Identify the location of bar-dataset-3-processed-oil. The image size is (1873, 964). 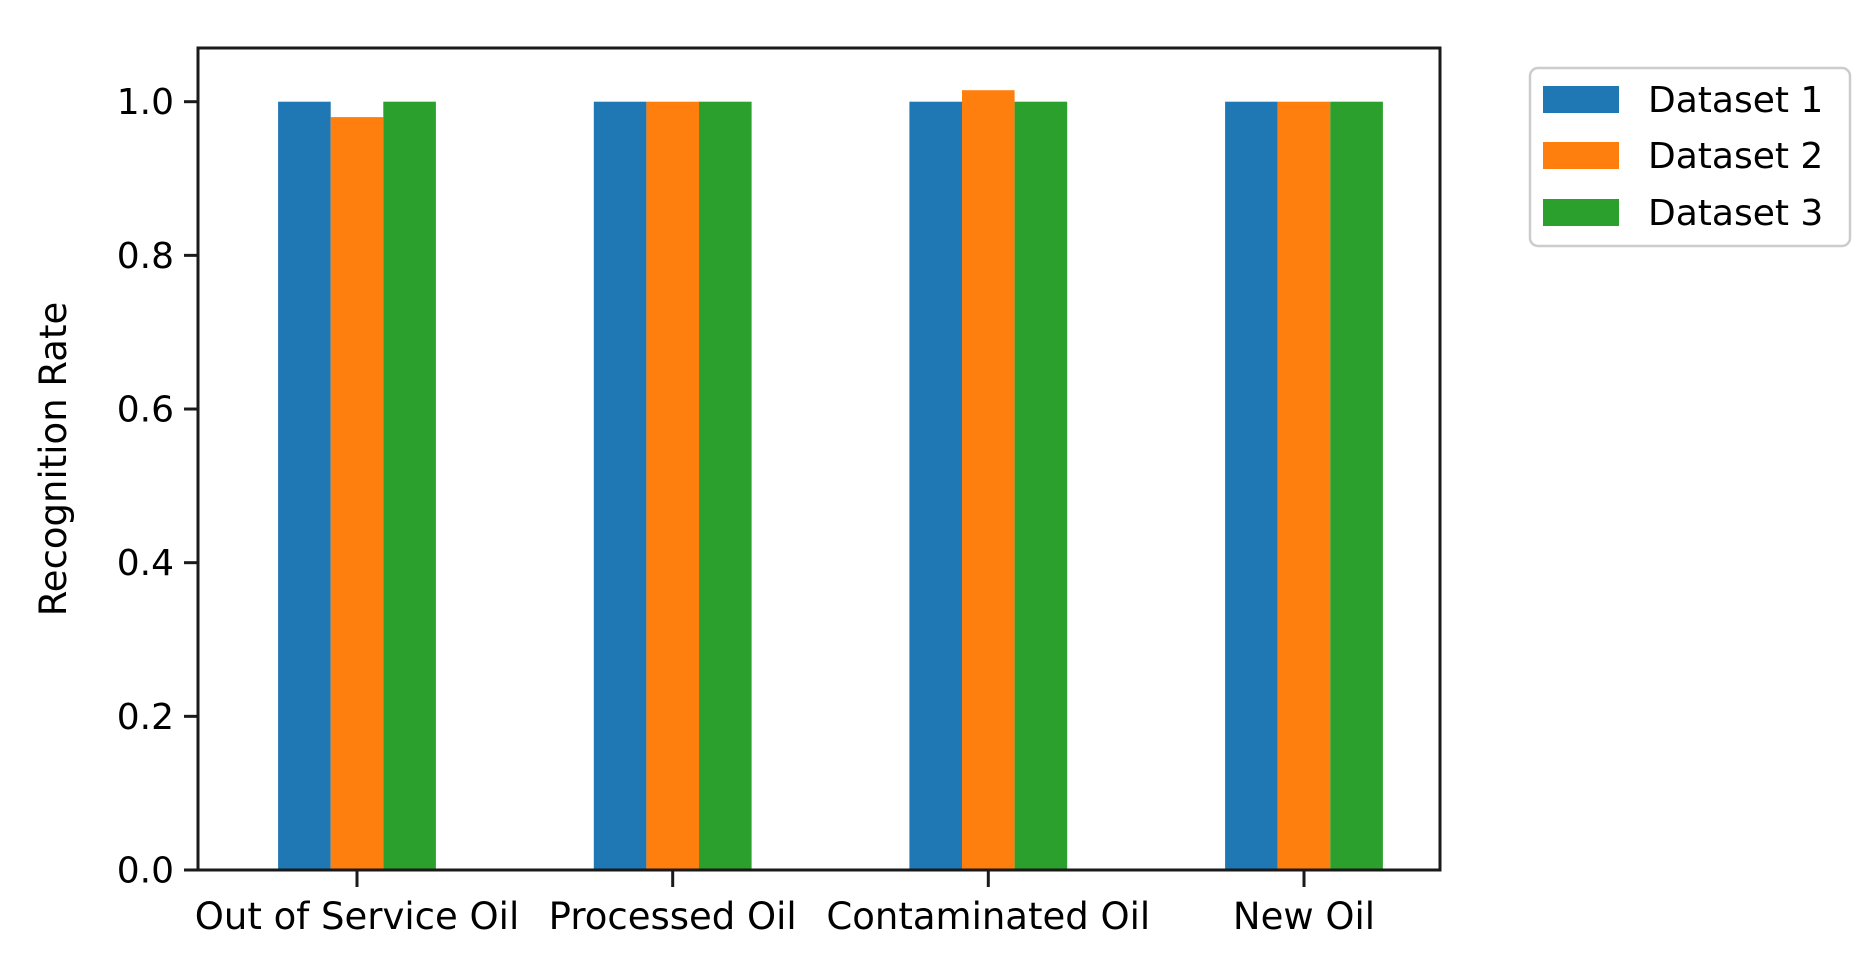
(725, 485).